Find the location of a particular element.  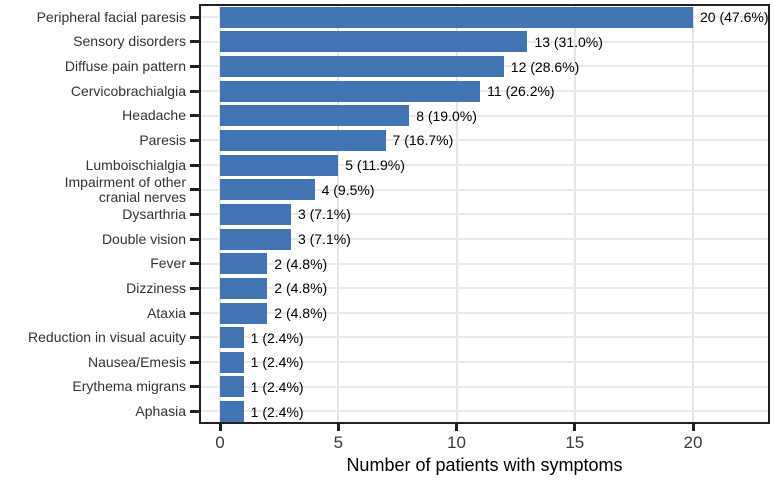

bar-value-label: 12 (28.6%) is located at coordinates (545, 66).